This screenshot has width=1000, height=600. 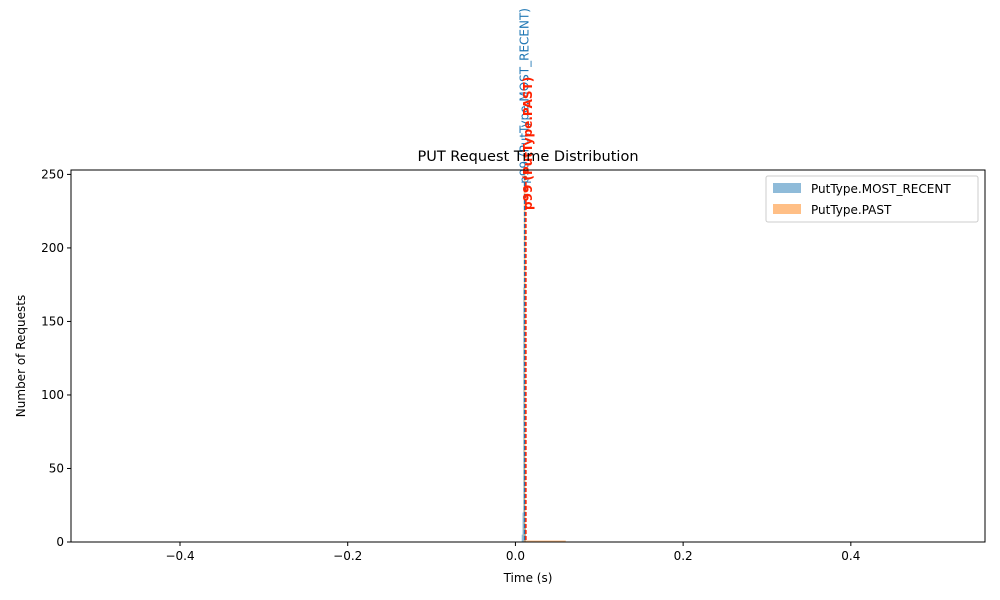 What do you see at coordinates (851, 210) in the screenshot?
I see `legend-label-1: PutType.PAST` at bounding box center [851, 210].